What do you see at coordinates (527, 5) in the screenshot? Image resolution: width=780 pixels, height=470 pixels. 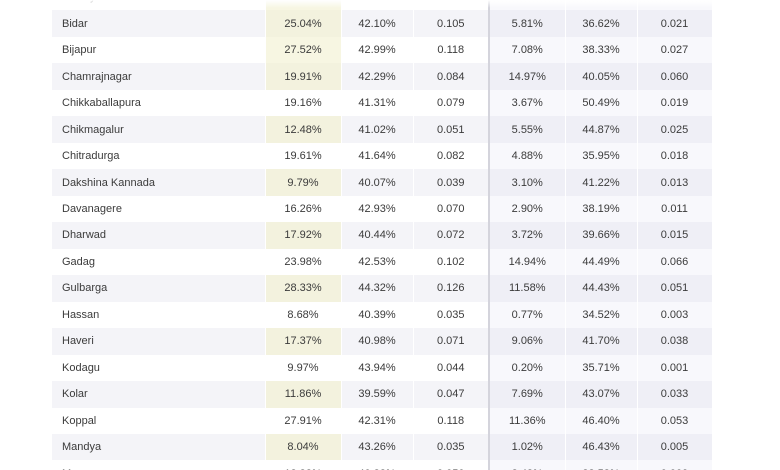 I see `cell-value-4: 10.35%` at bounding box center [527, 5].